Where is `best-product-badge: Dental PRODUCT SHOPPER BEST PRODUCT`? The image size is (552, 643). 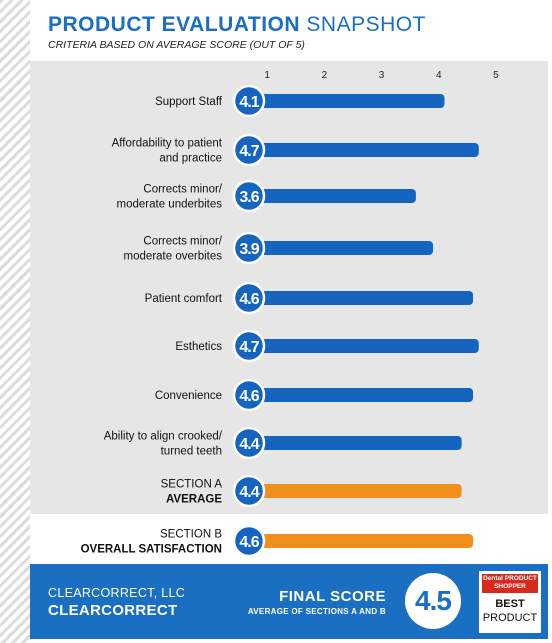 best-product-badge: Dental PRODUCT SHOPPER BEST PRODUCT is located at coordinates (510, 602).